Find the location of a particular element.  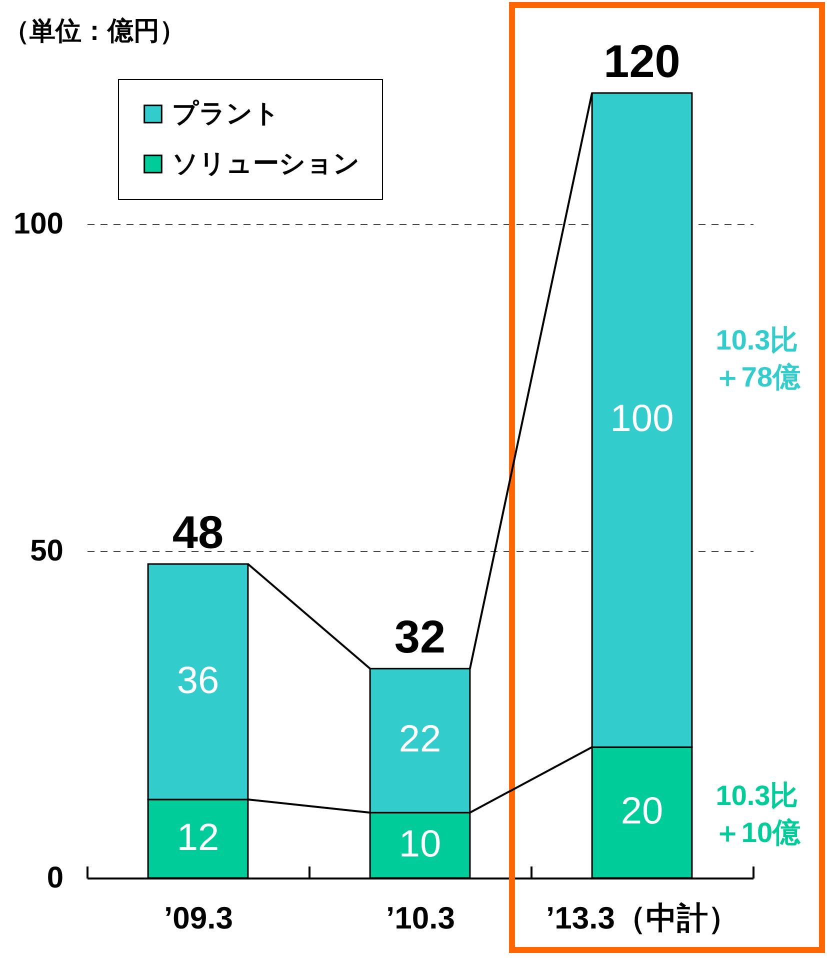

total-label: 48 is located at coordinates (198, 532).